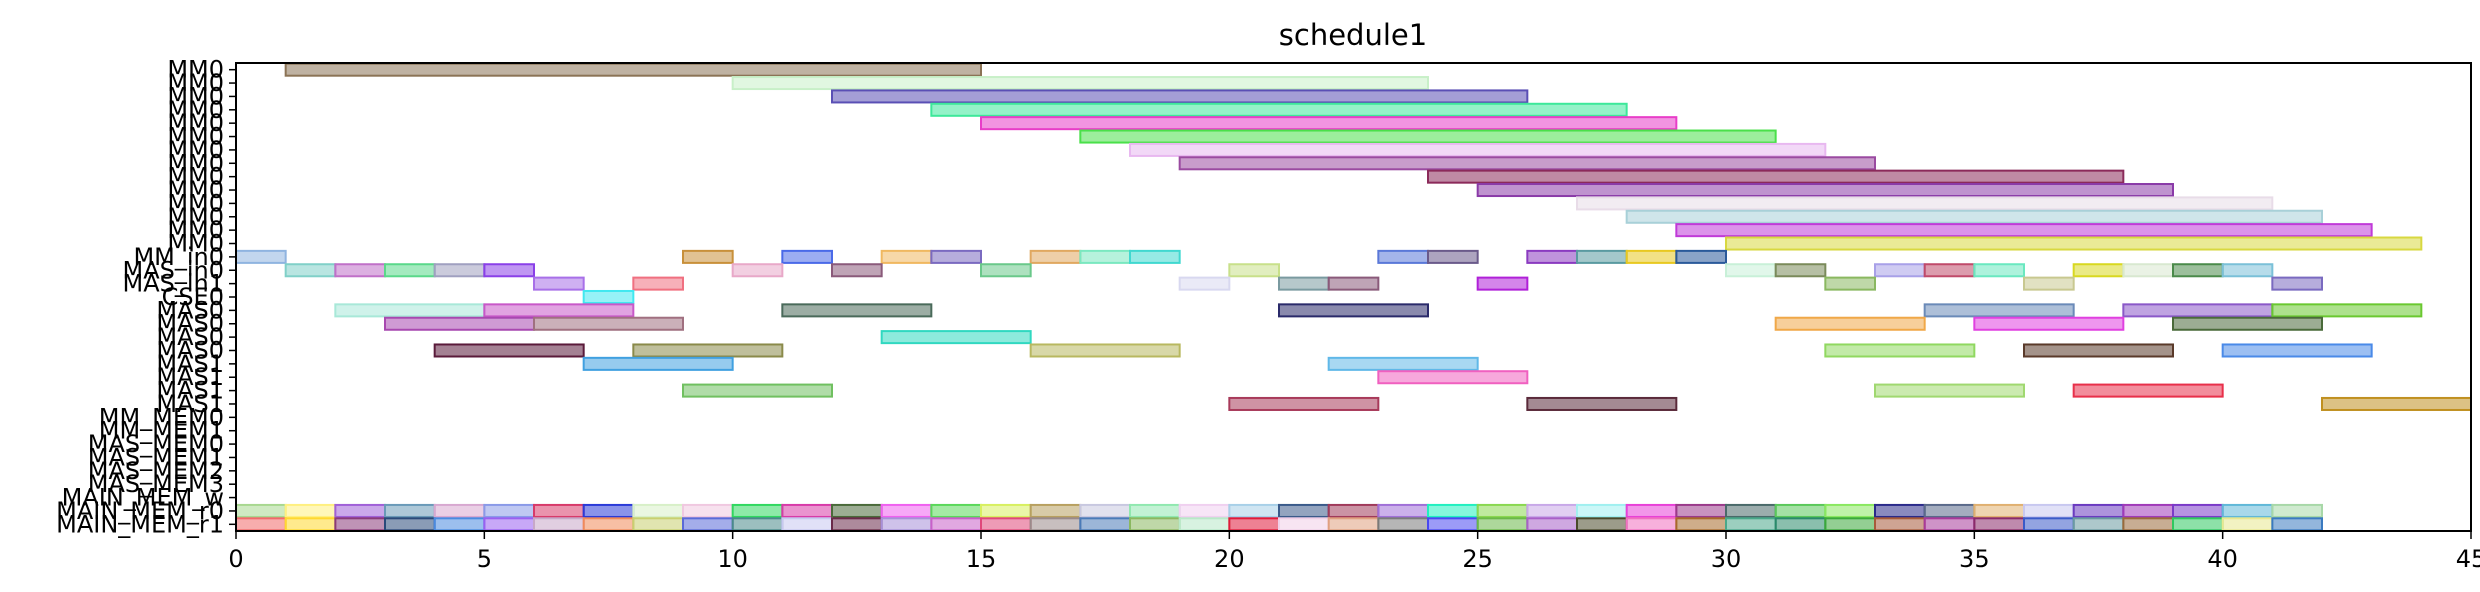  I want to click on y-tick-label: MAS_in0, so click(173, 270).